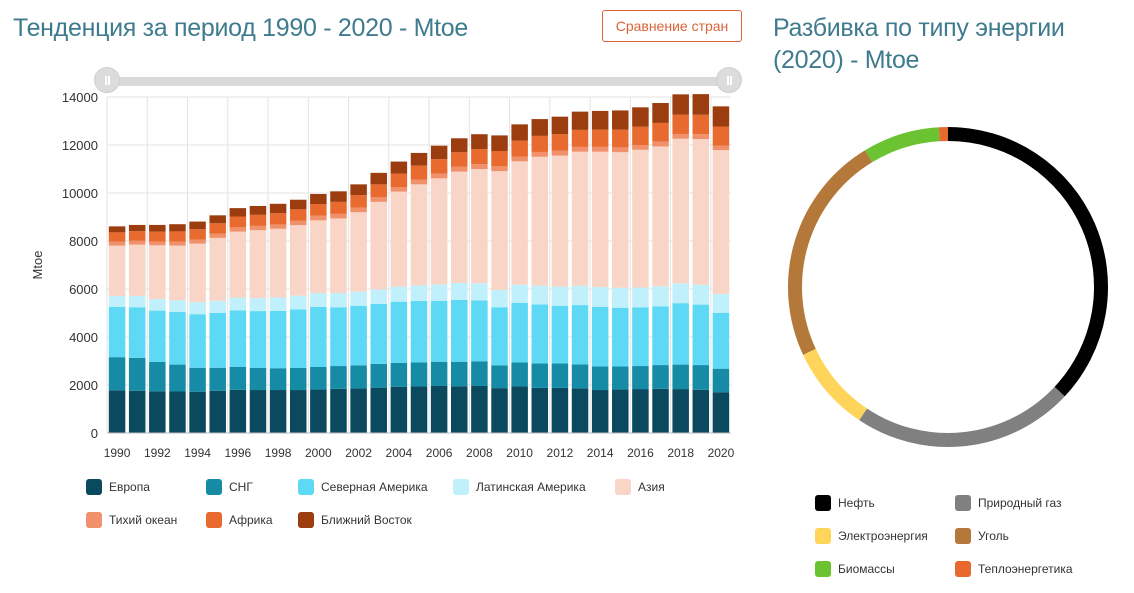 Image resolution: width=1134 pixels, height=593 pixels. Describe the element at coordinates (439, 176) in the screenshot. I see `bar-segment-2006-тихий-океан` at that location.